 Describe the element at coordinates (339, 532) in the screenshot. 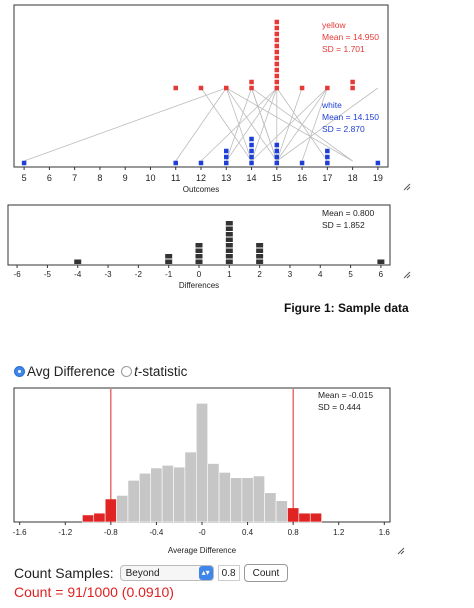

I see `x-tick-label: 1.2` at that location.